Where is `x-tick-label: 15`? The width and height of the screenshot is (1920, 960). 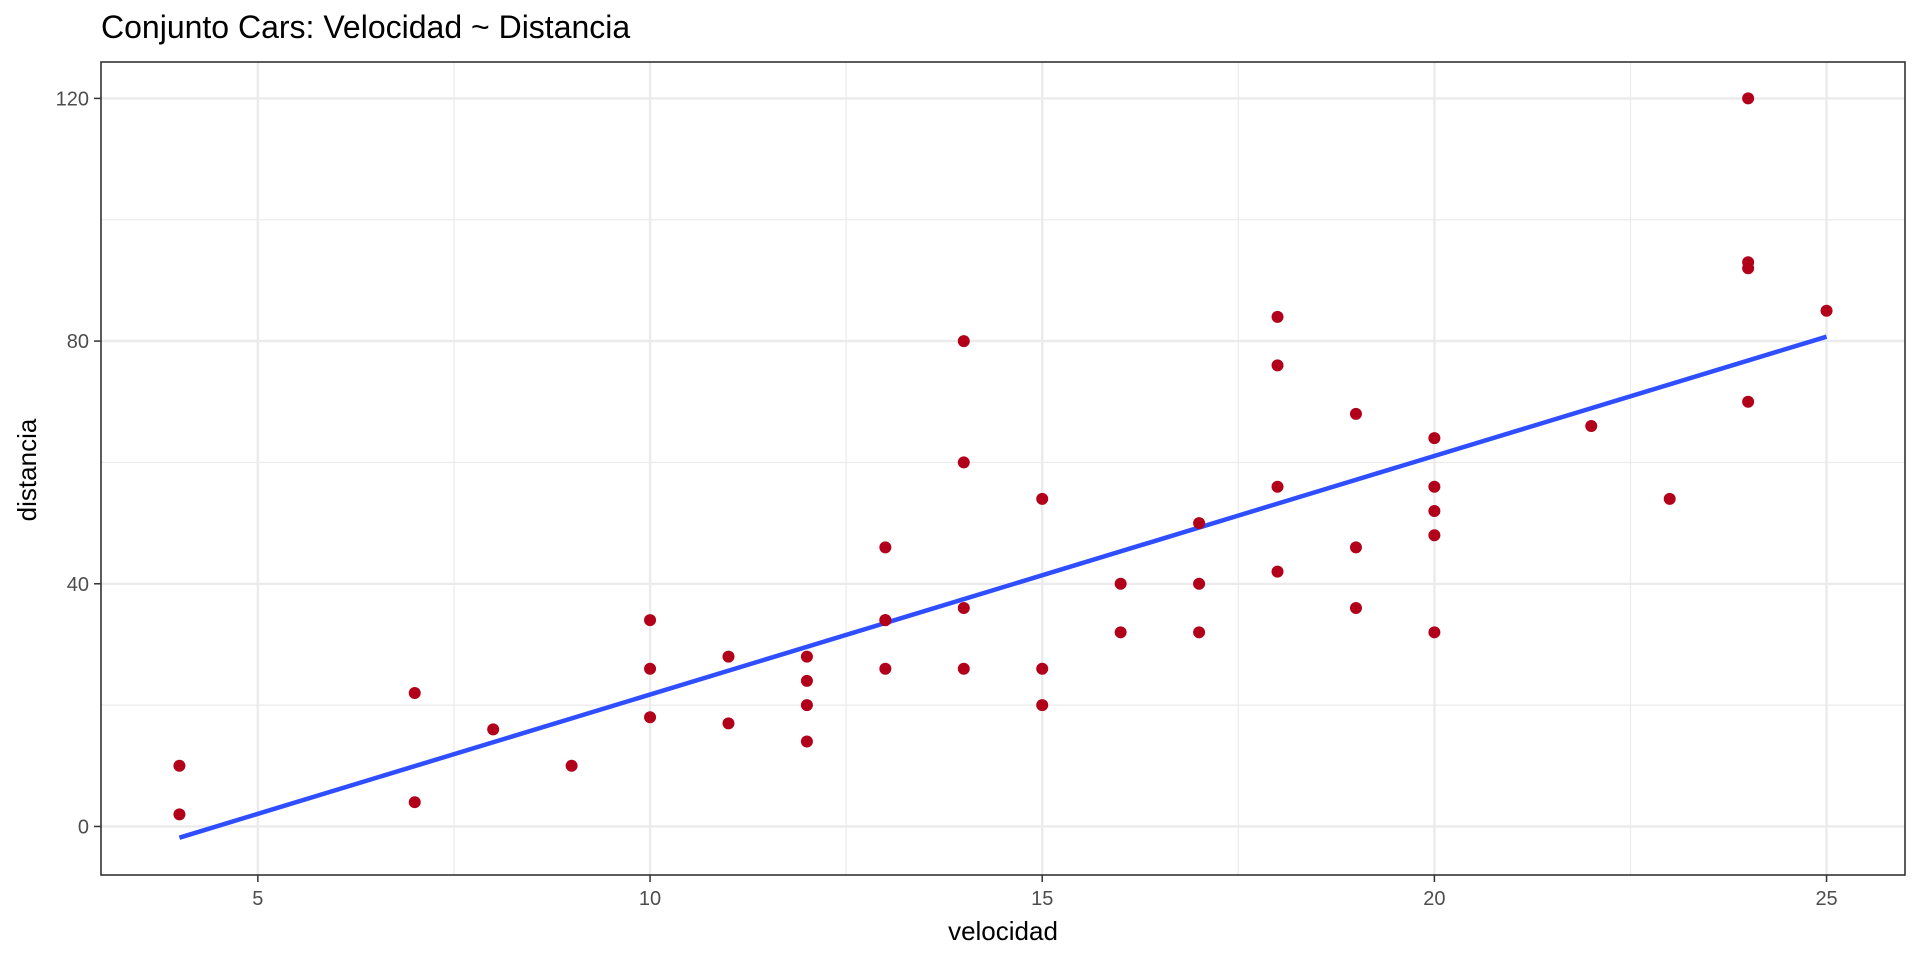 x-tick-label: 15 is located at coordinates (1042, 899).